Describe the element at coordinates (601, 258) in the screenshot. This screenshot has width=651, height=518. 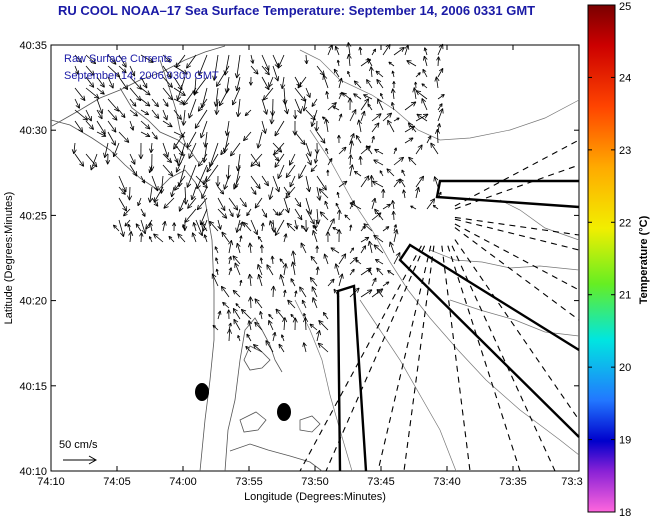
I see `colorbar` at that location.